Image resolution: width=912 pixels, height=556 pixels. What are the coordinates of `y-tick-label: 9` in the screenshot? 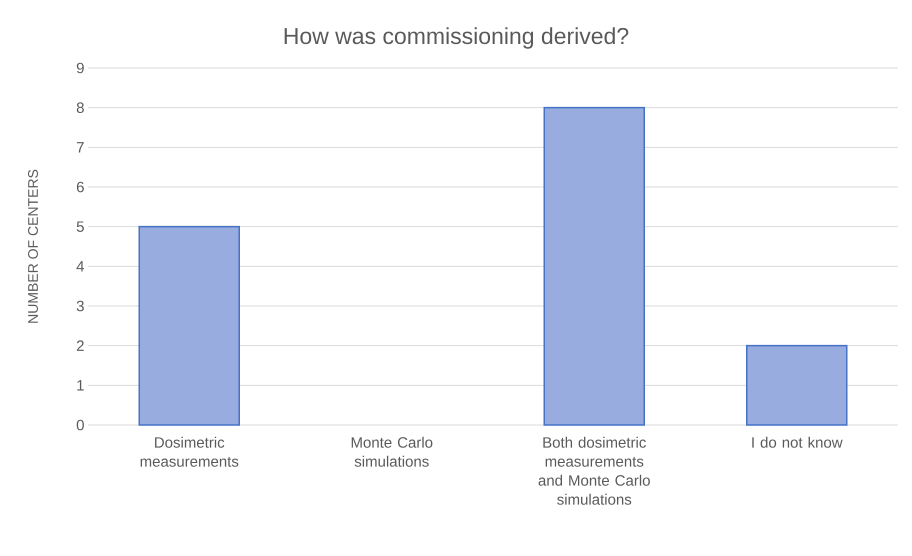 It's located at (80, 68).